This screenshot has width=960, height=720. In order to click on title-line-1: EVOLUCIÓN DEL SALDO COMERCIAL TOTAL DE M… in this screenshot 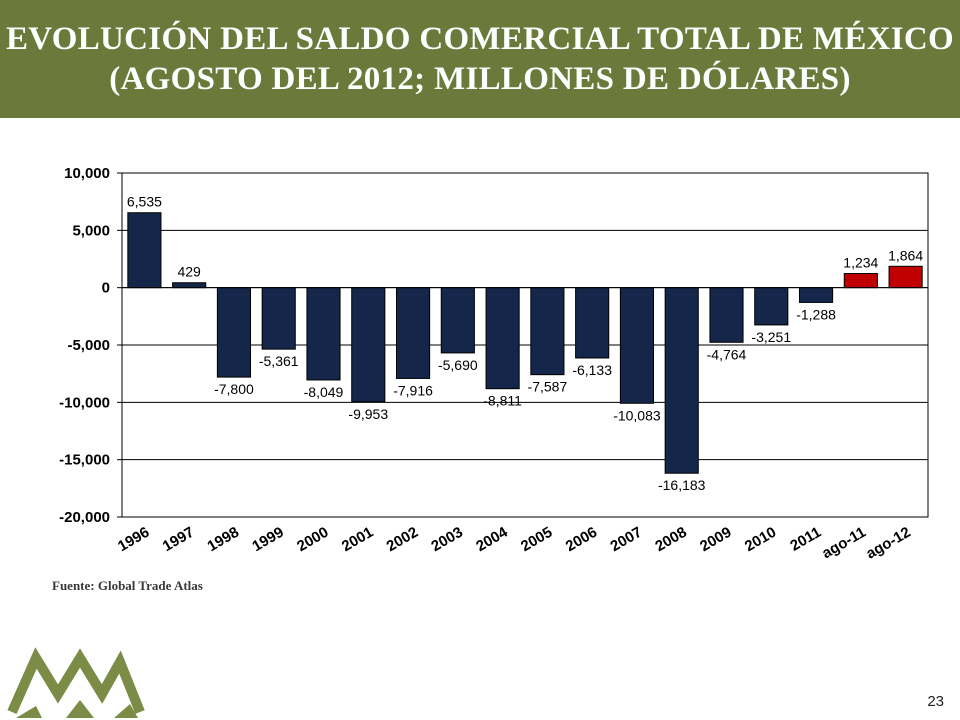, I will do `click(480, 39)`.